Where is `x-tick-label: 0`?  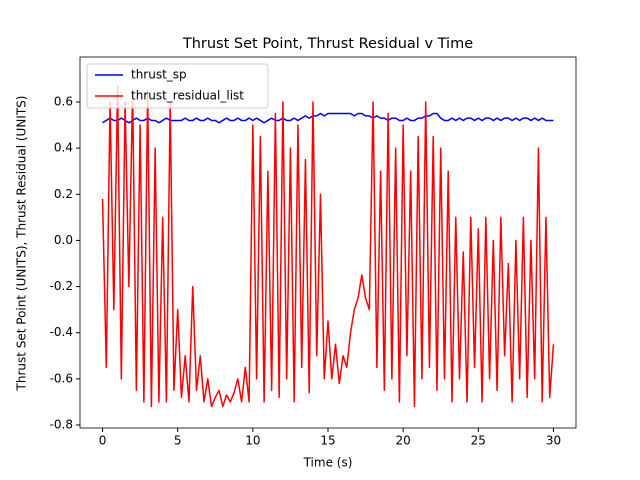
x-tick-label: 0 is located at coordinates (103, 441).